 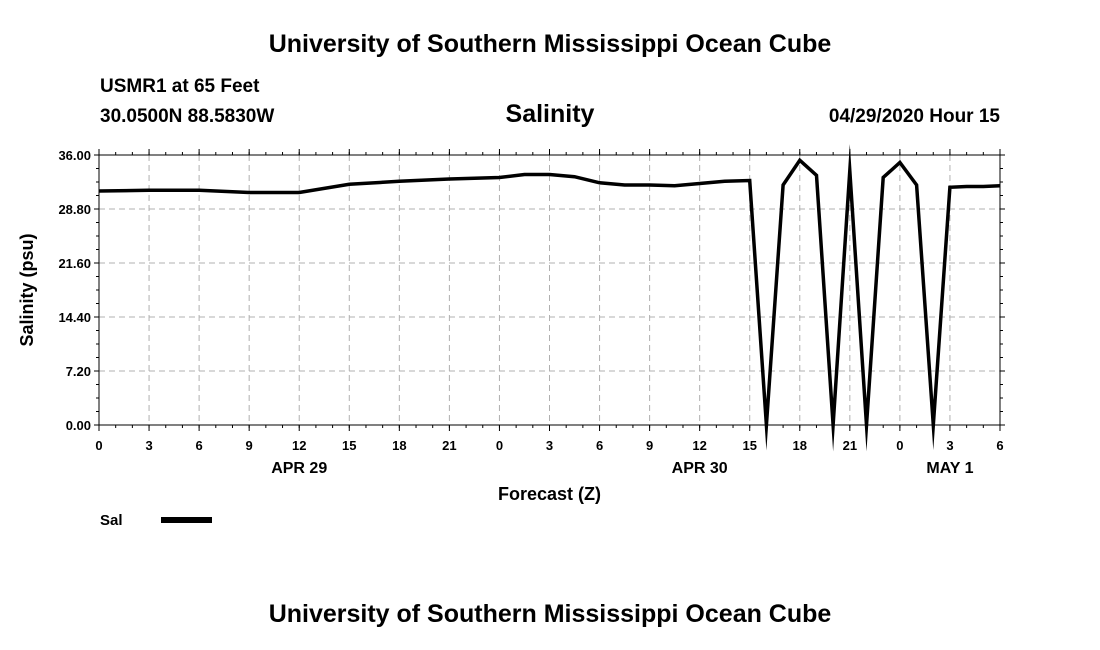 I want to click on y-tick-label: 28.80, so click(x=74, y=209).